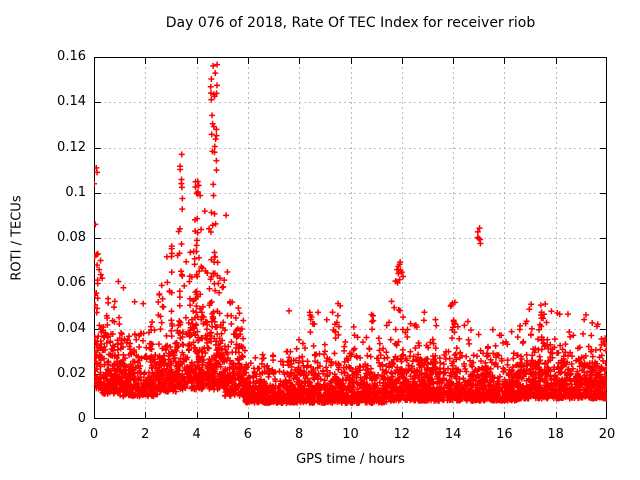 This screenshot has height=480, width=640. What do you see at coordinates (94, 434) in the screenshot?
I see `x-tick-label: 0` at bounding box center [94, 434].